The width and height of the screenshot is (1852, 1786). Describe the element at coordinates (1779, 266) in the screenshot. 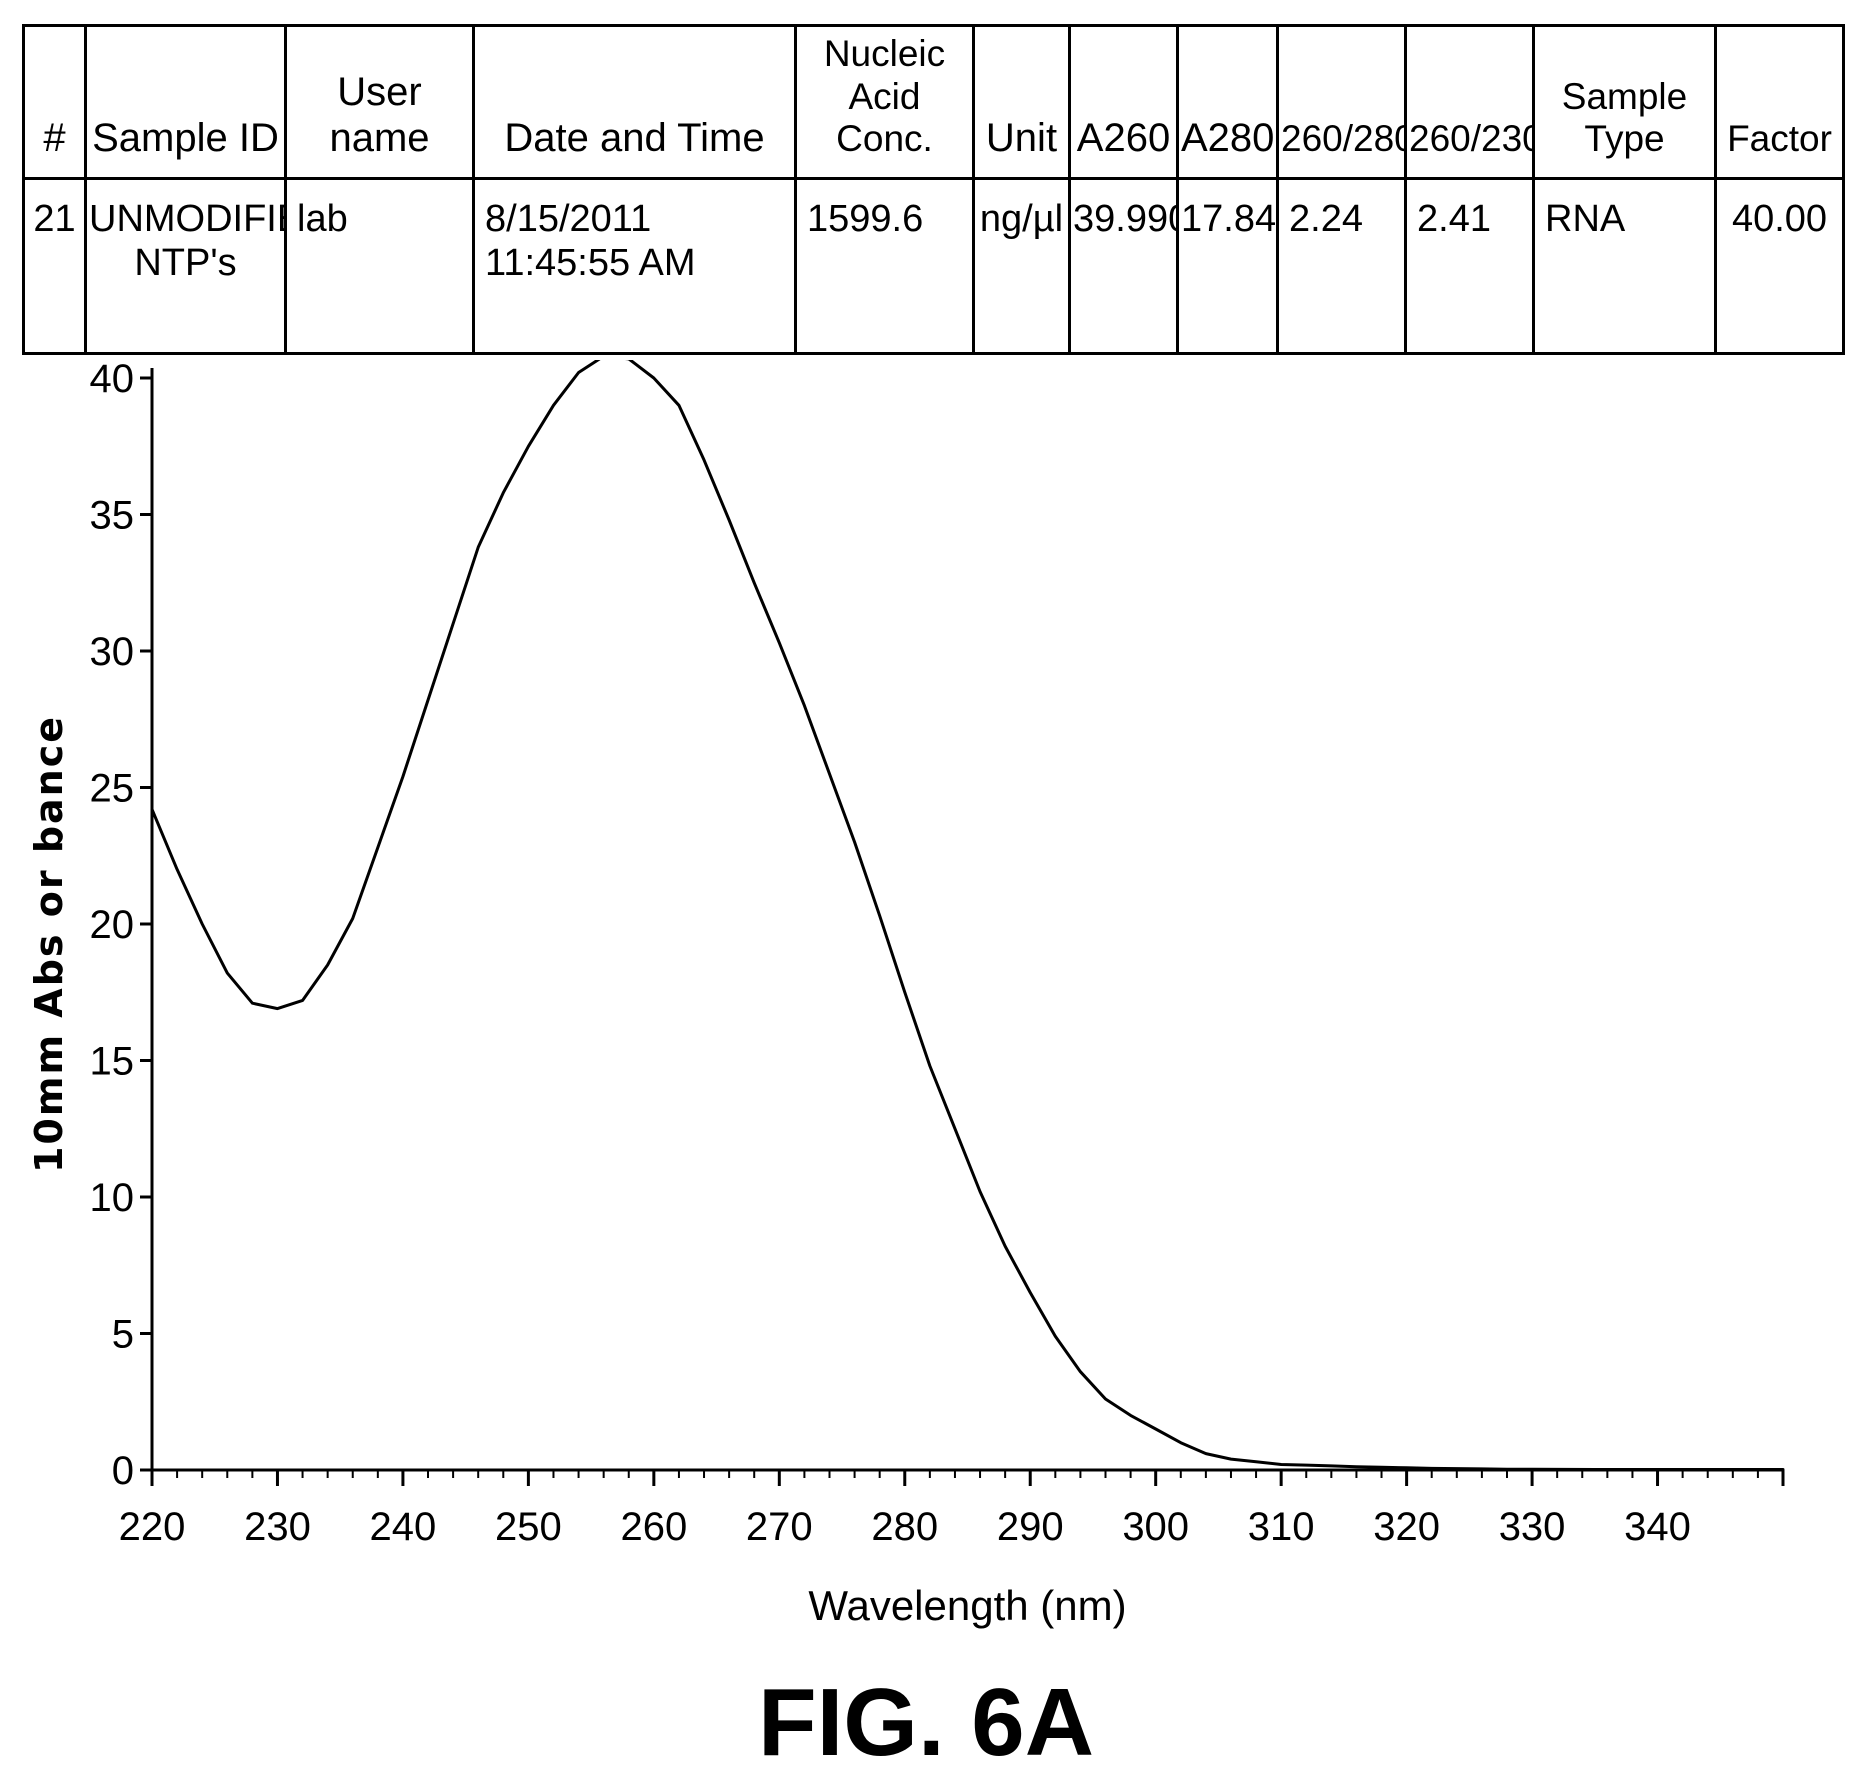

I see `cell-factor: 40.00` at that location.